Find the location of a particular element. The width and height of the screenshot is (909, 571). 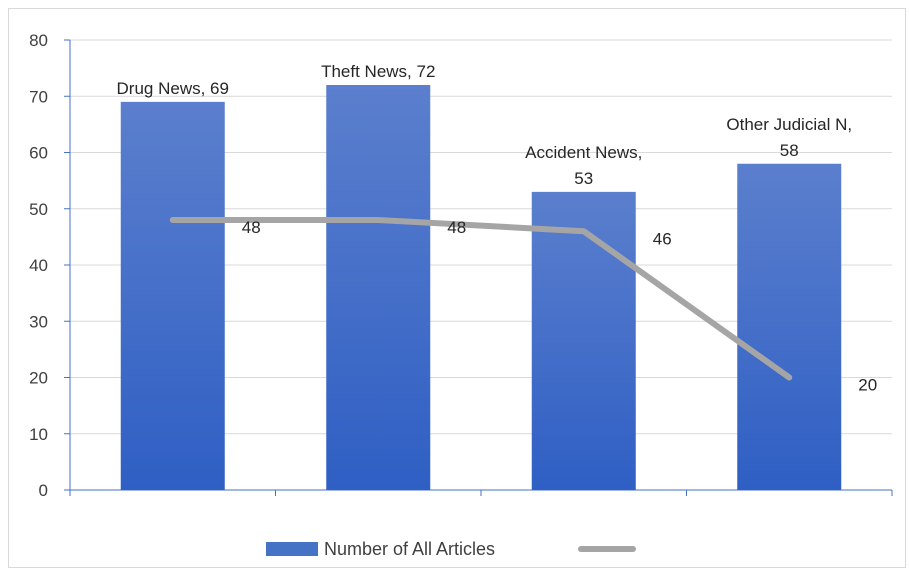

legend-label-bars: Number of All Articles is located at coordinates (409, 549).